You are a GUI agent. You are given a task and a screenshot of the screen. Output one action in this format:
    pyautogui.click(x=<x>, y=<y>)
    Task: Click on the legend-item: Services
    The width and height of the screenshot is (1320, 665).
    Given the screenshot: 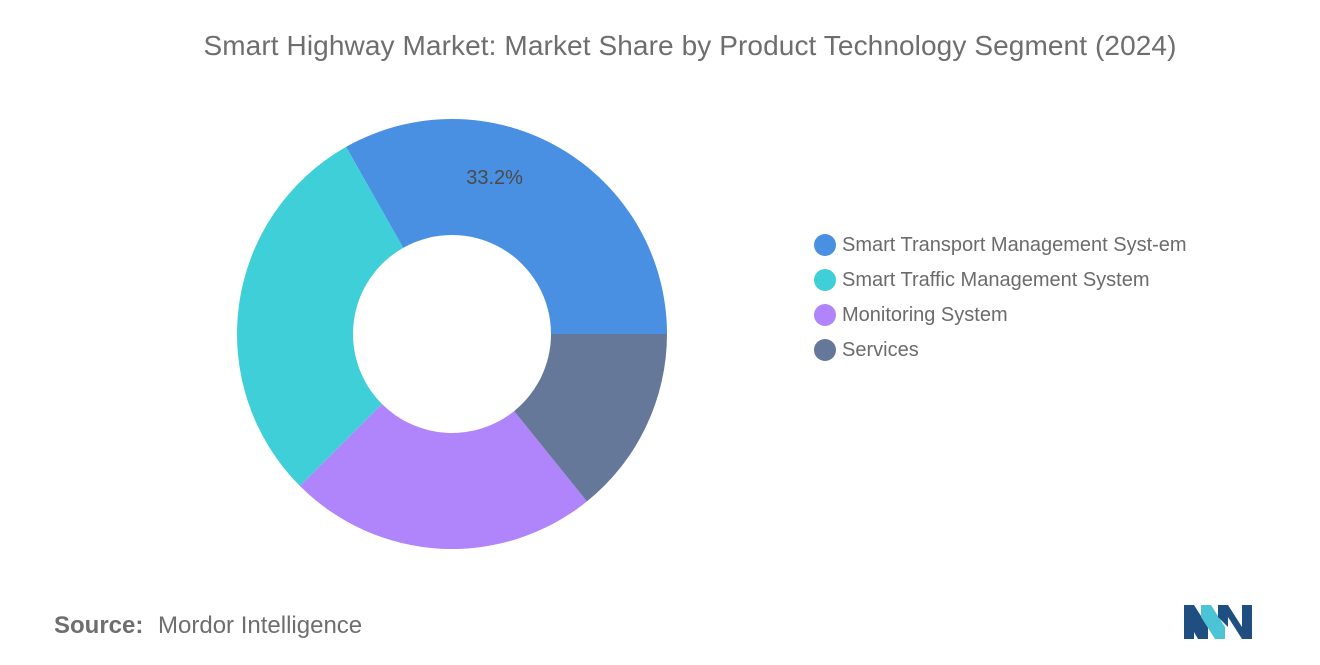 What is the action you would take?
    pyautogui.click(x=1014, y=350)
    